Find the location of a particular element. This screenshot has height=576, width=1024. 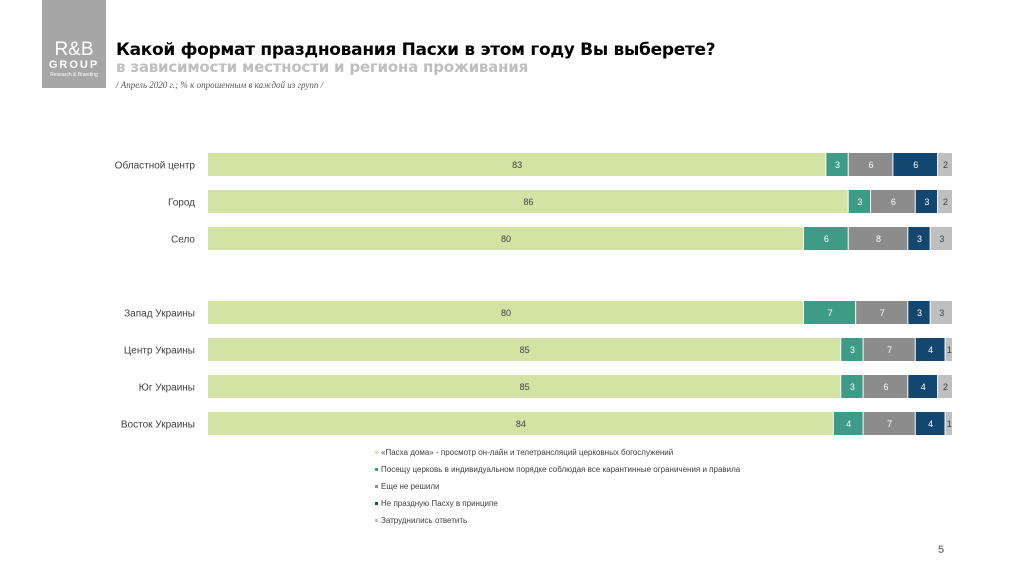

category-label: Центр Украины is located at coordinates (159, 351).